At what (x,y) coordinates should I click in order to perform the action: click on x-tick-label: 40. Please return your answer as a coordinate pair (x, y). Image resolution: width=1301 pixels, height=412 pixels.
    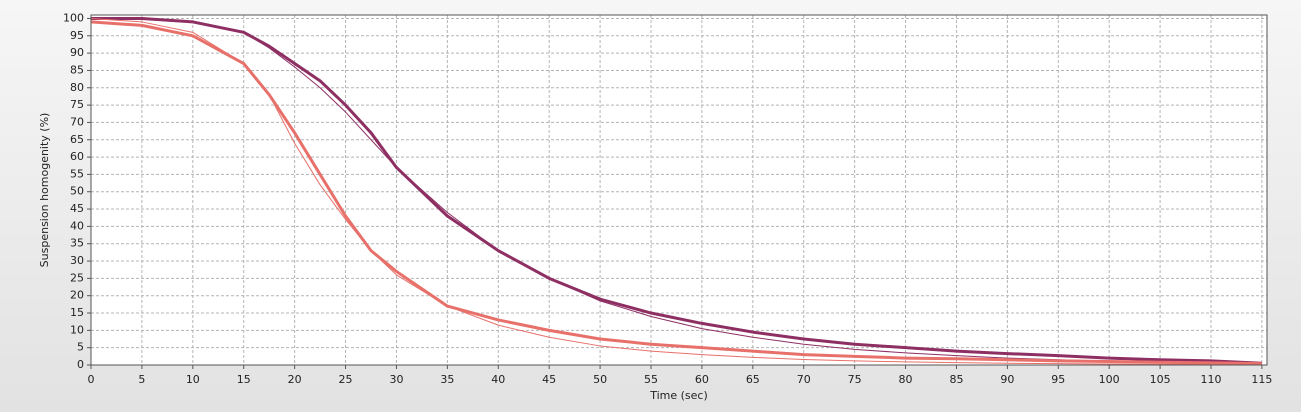
    Looking at the image, I should click on (498, 379).